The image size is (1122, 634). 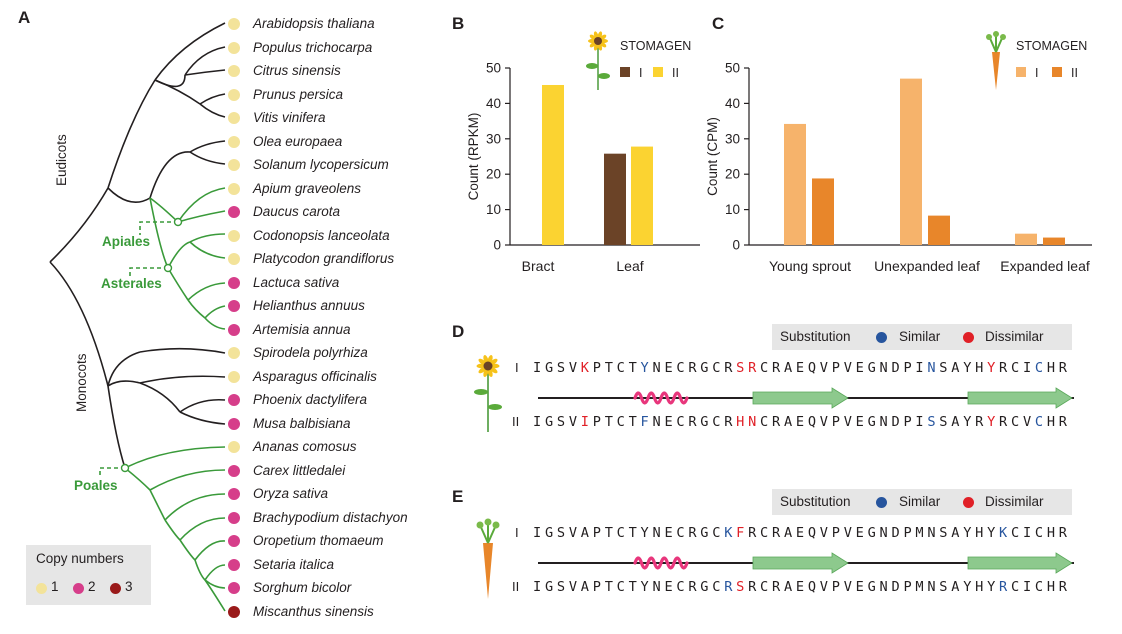 I want to click on species-name: Olea europaea, so click(x=298, y=141).